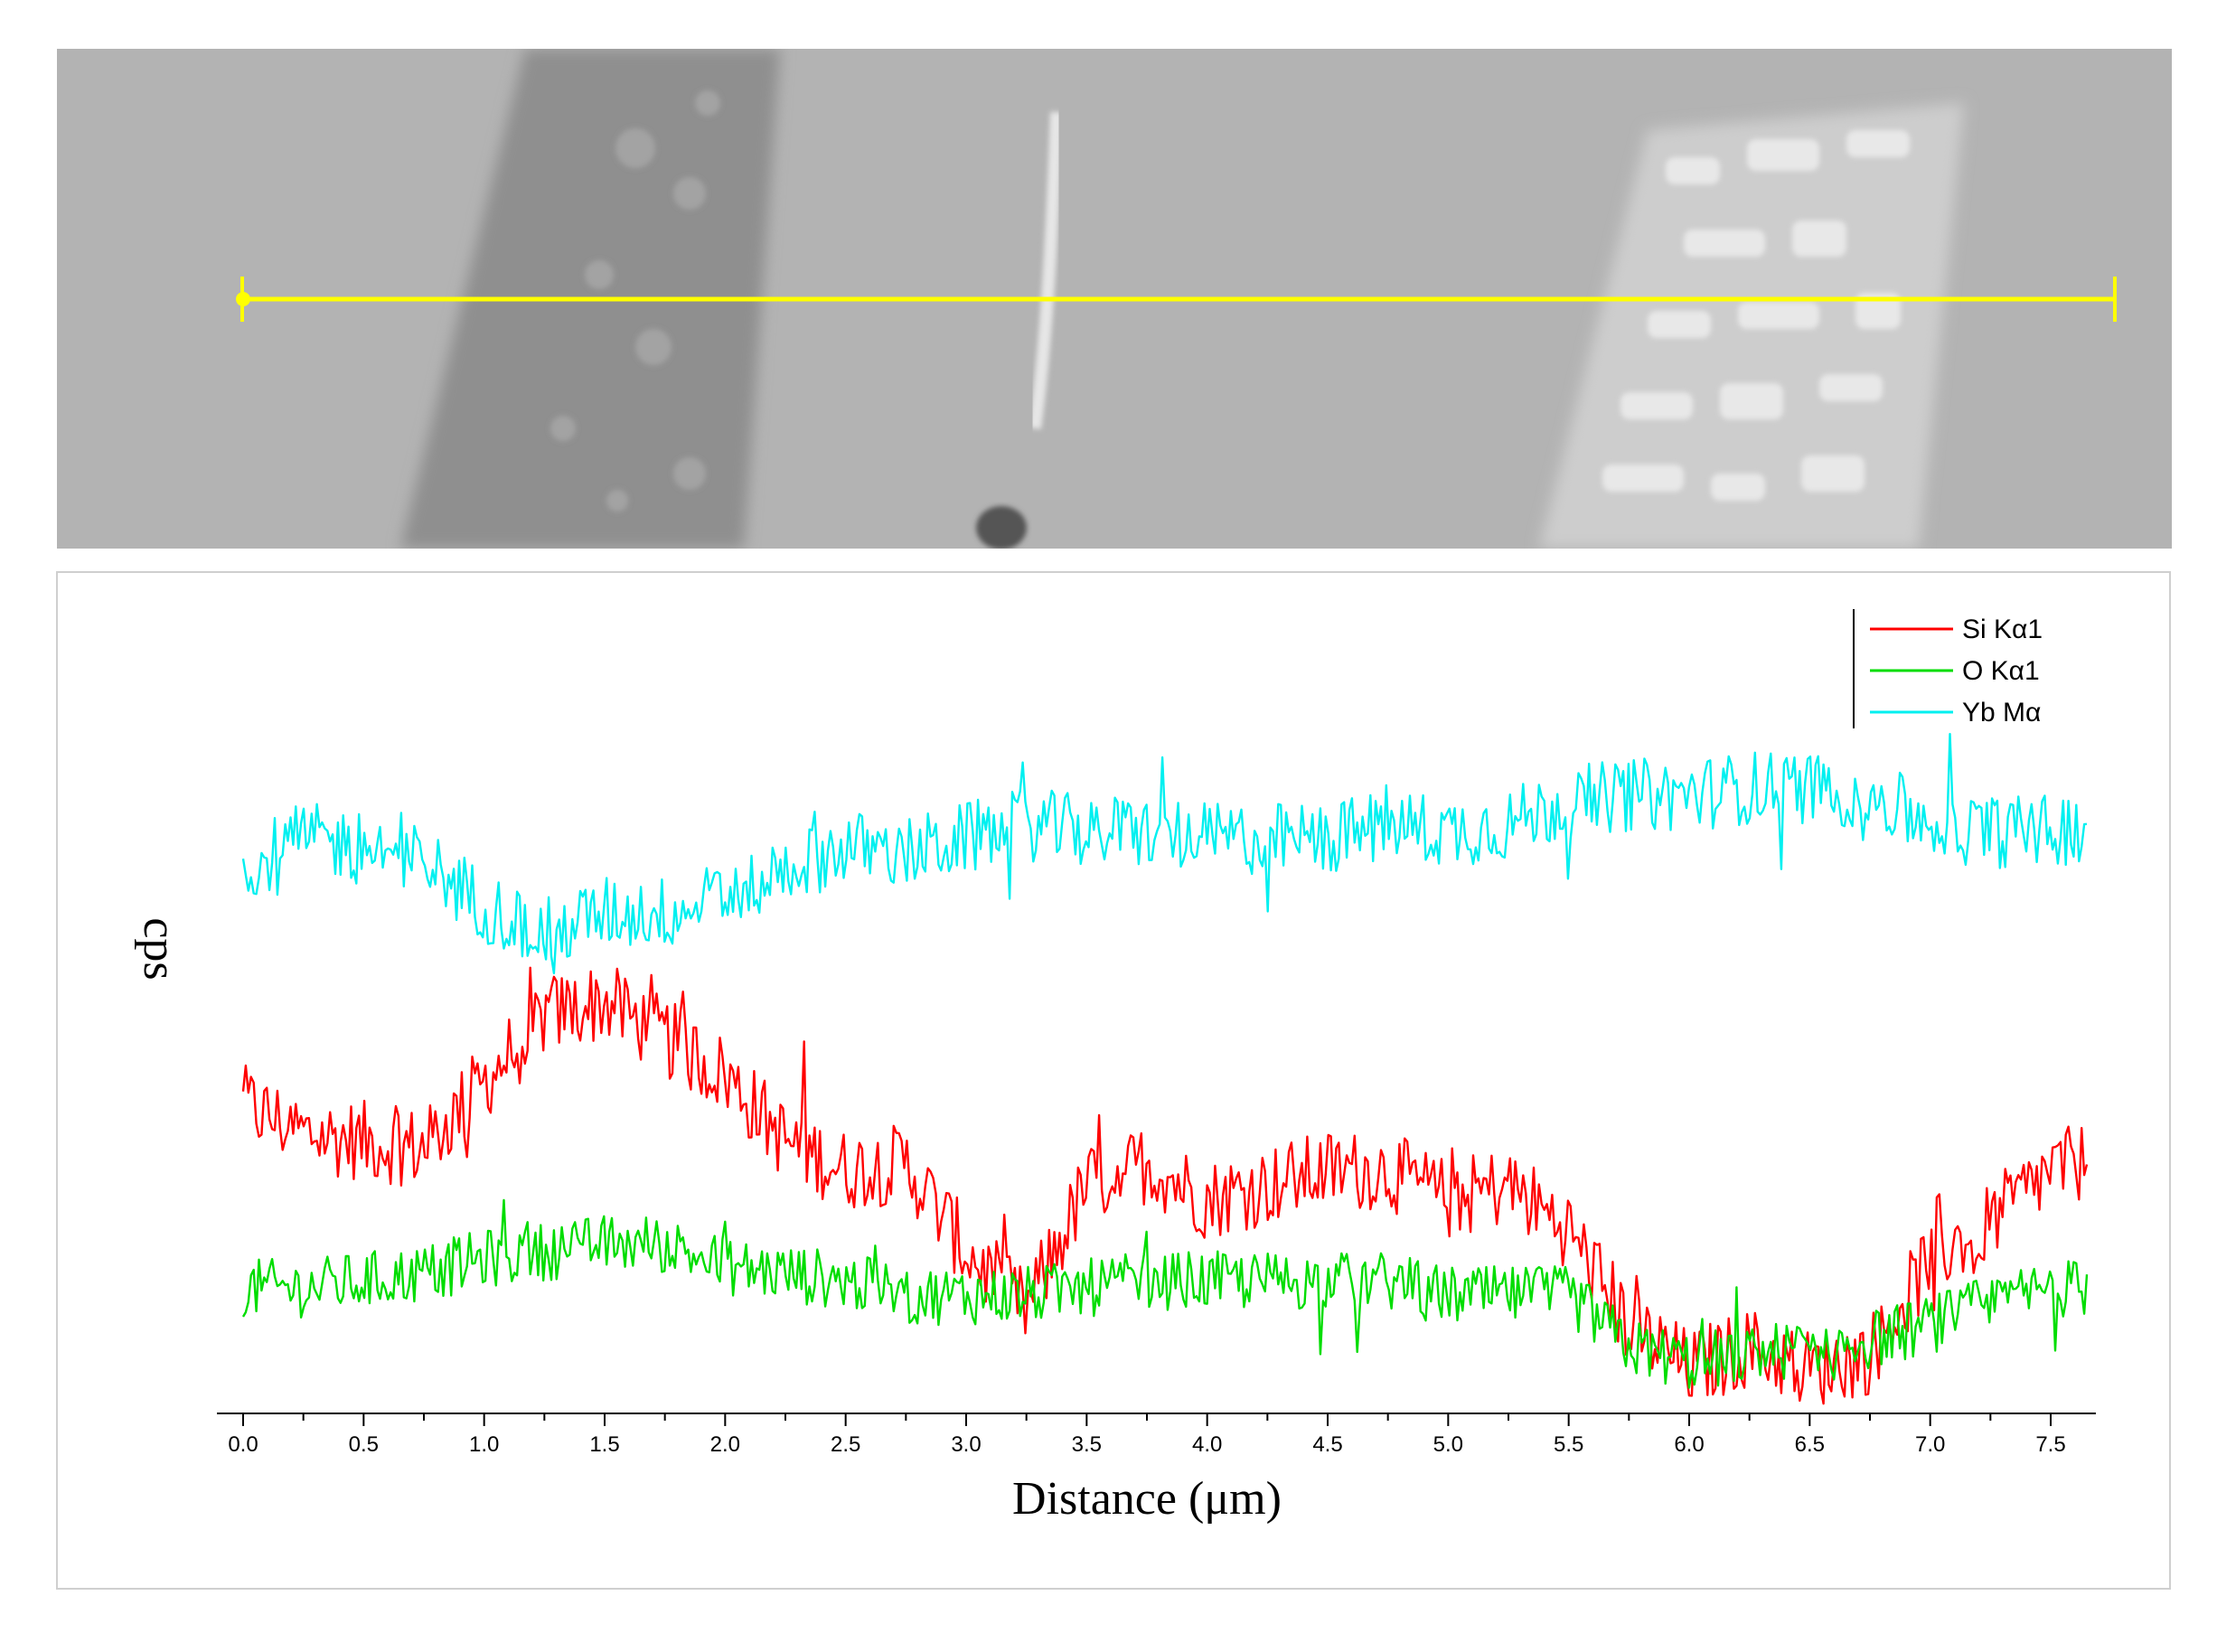 The width and height of the screenshot is (2217, 1652). What do you see at coordinates (635, 301) in the screenshot?
I see `dark-grain-texture` at bounding box center [635, 301].